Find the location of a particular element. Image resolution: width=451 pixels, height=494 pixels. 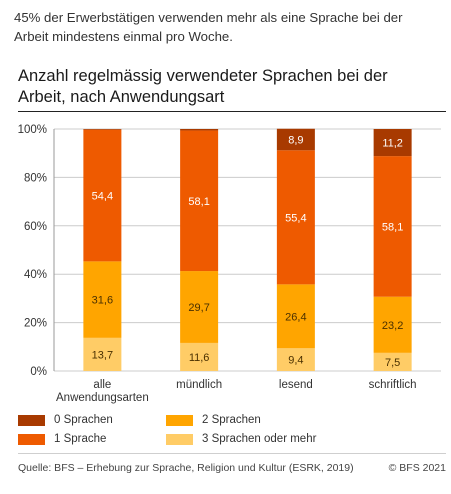

x-tick-label: alle is located at coordinates (102, 385).